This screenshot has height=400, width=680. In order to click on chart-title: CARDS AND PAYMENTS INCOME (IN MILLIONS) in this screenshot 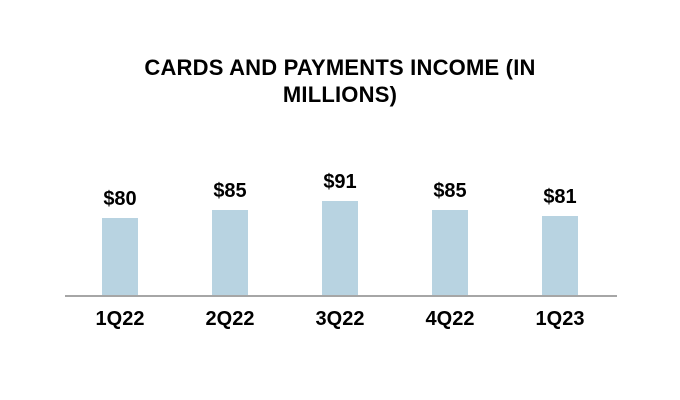, I will do `click(340, 81)`.